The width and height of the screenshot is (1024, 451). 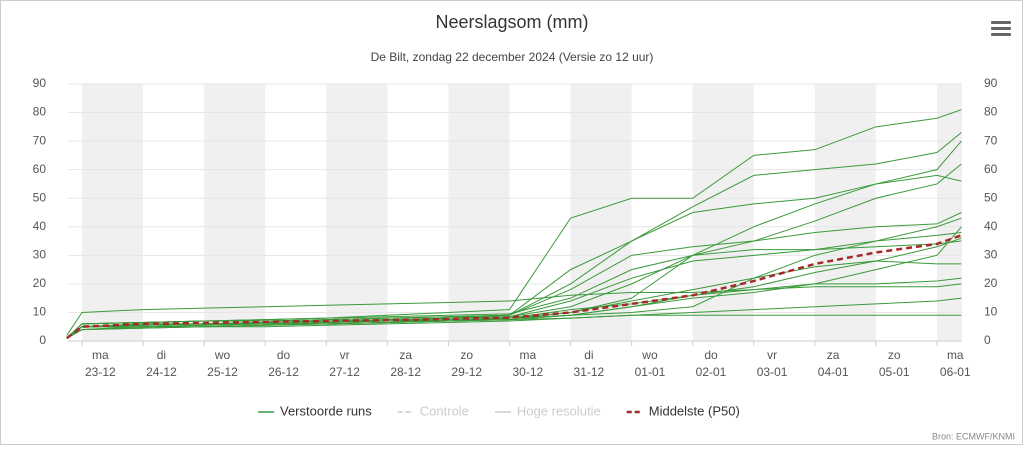 I want to click on y2-tick-label: 0, so click(x=987, y=340).